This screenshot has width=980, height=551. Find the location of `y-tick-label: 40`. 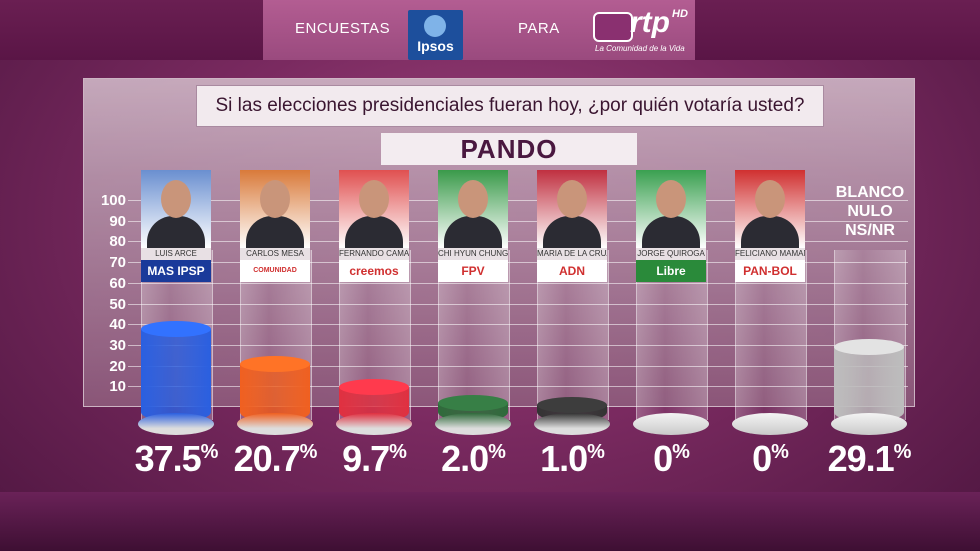

y-tick-label: 40 is located at coordinates (117, 325).